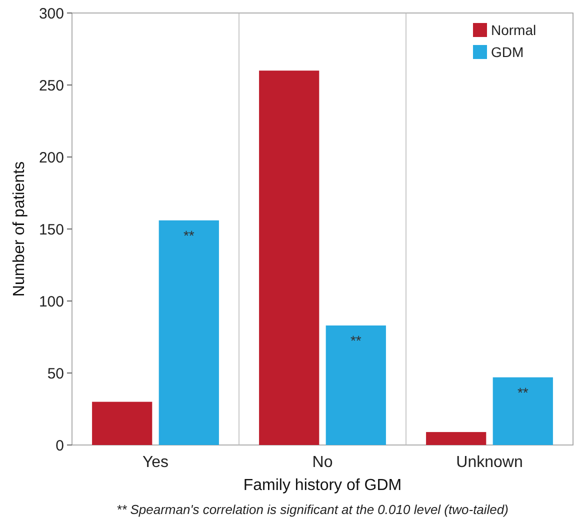  I want to click on y-axis-title: Number of patients, so click(19, 229).